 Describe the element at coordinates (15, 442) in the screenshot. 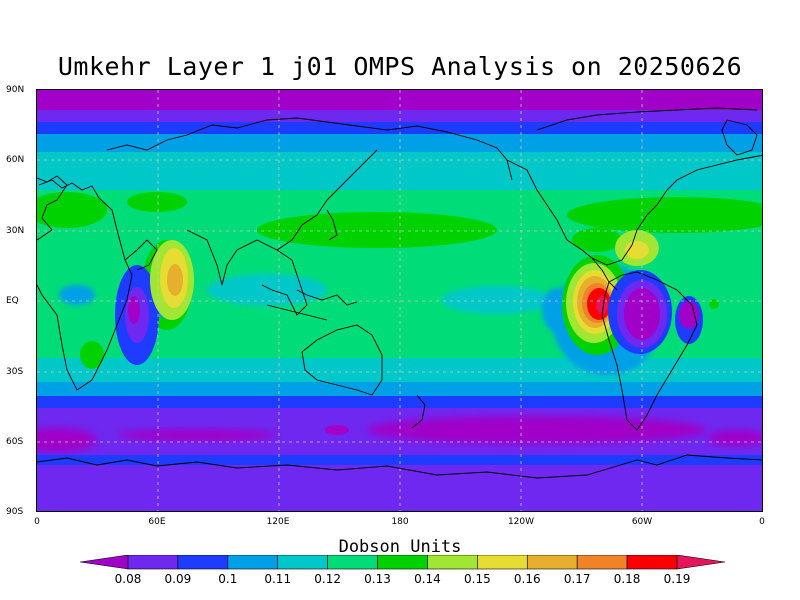

I see `lat-label-60s: 60S` at that location.